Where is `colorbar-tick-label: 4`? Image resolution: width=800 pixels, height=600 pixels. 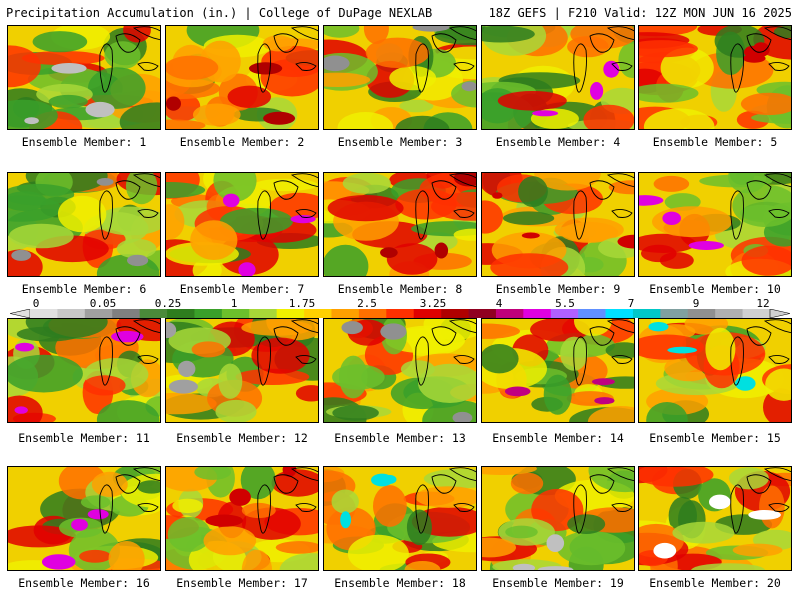
colorbar-tick-label: 4 is located at coordinates (499, 303).